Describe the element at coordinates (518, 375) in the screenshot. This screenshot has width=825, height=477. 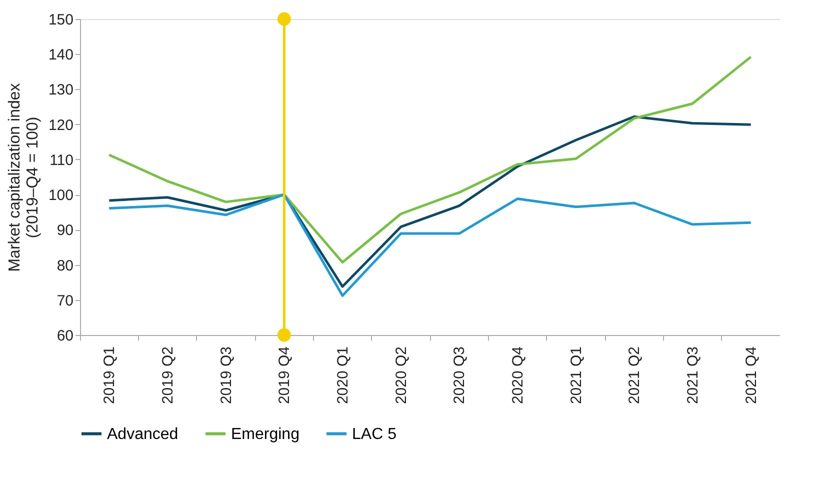
I see `x-tick-label: 2020 Q4` at that location.